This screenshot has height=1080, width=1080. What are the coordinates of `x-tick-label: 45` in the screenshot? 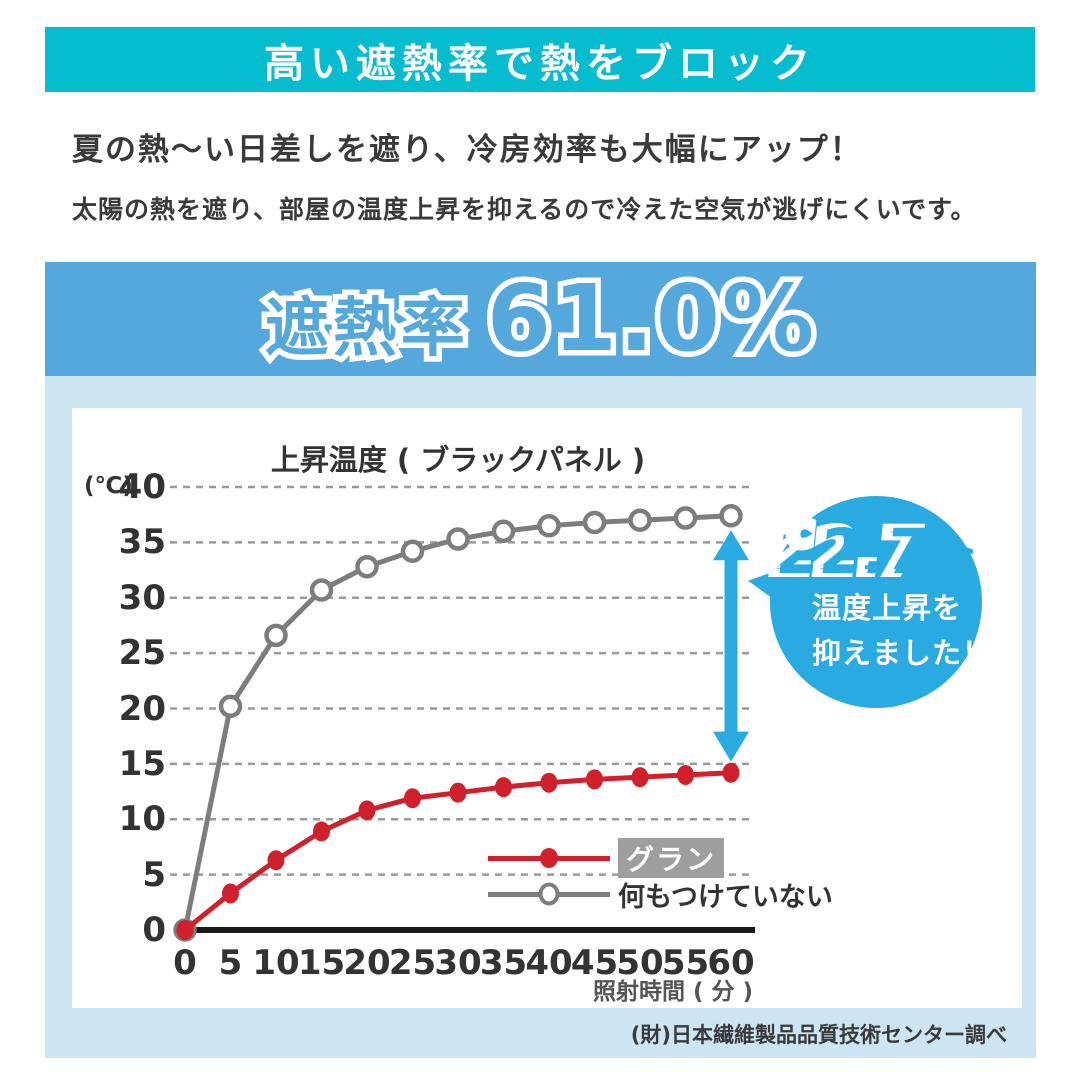 It's located at (594, 963).